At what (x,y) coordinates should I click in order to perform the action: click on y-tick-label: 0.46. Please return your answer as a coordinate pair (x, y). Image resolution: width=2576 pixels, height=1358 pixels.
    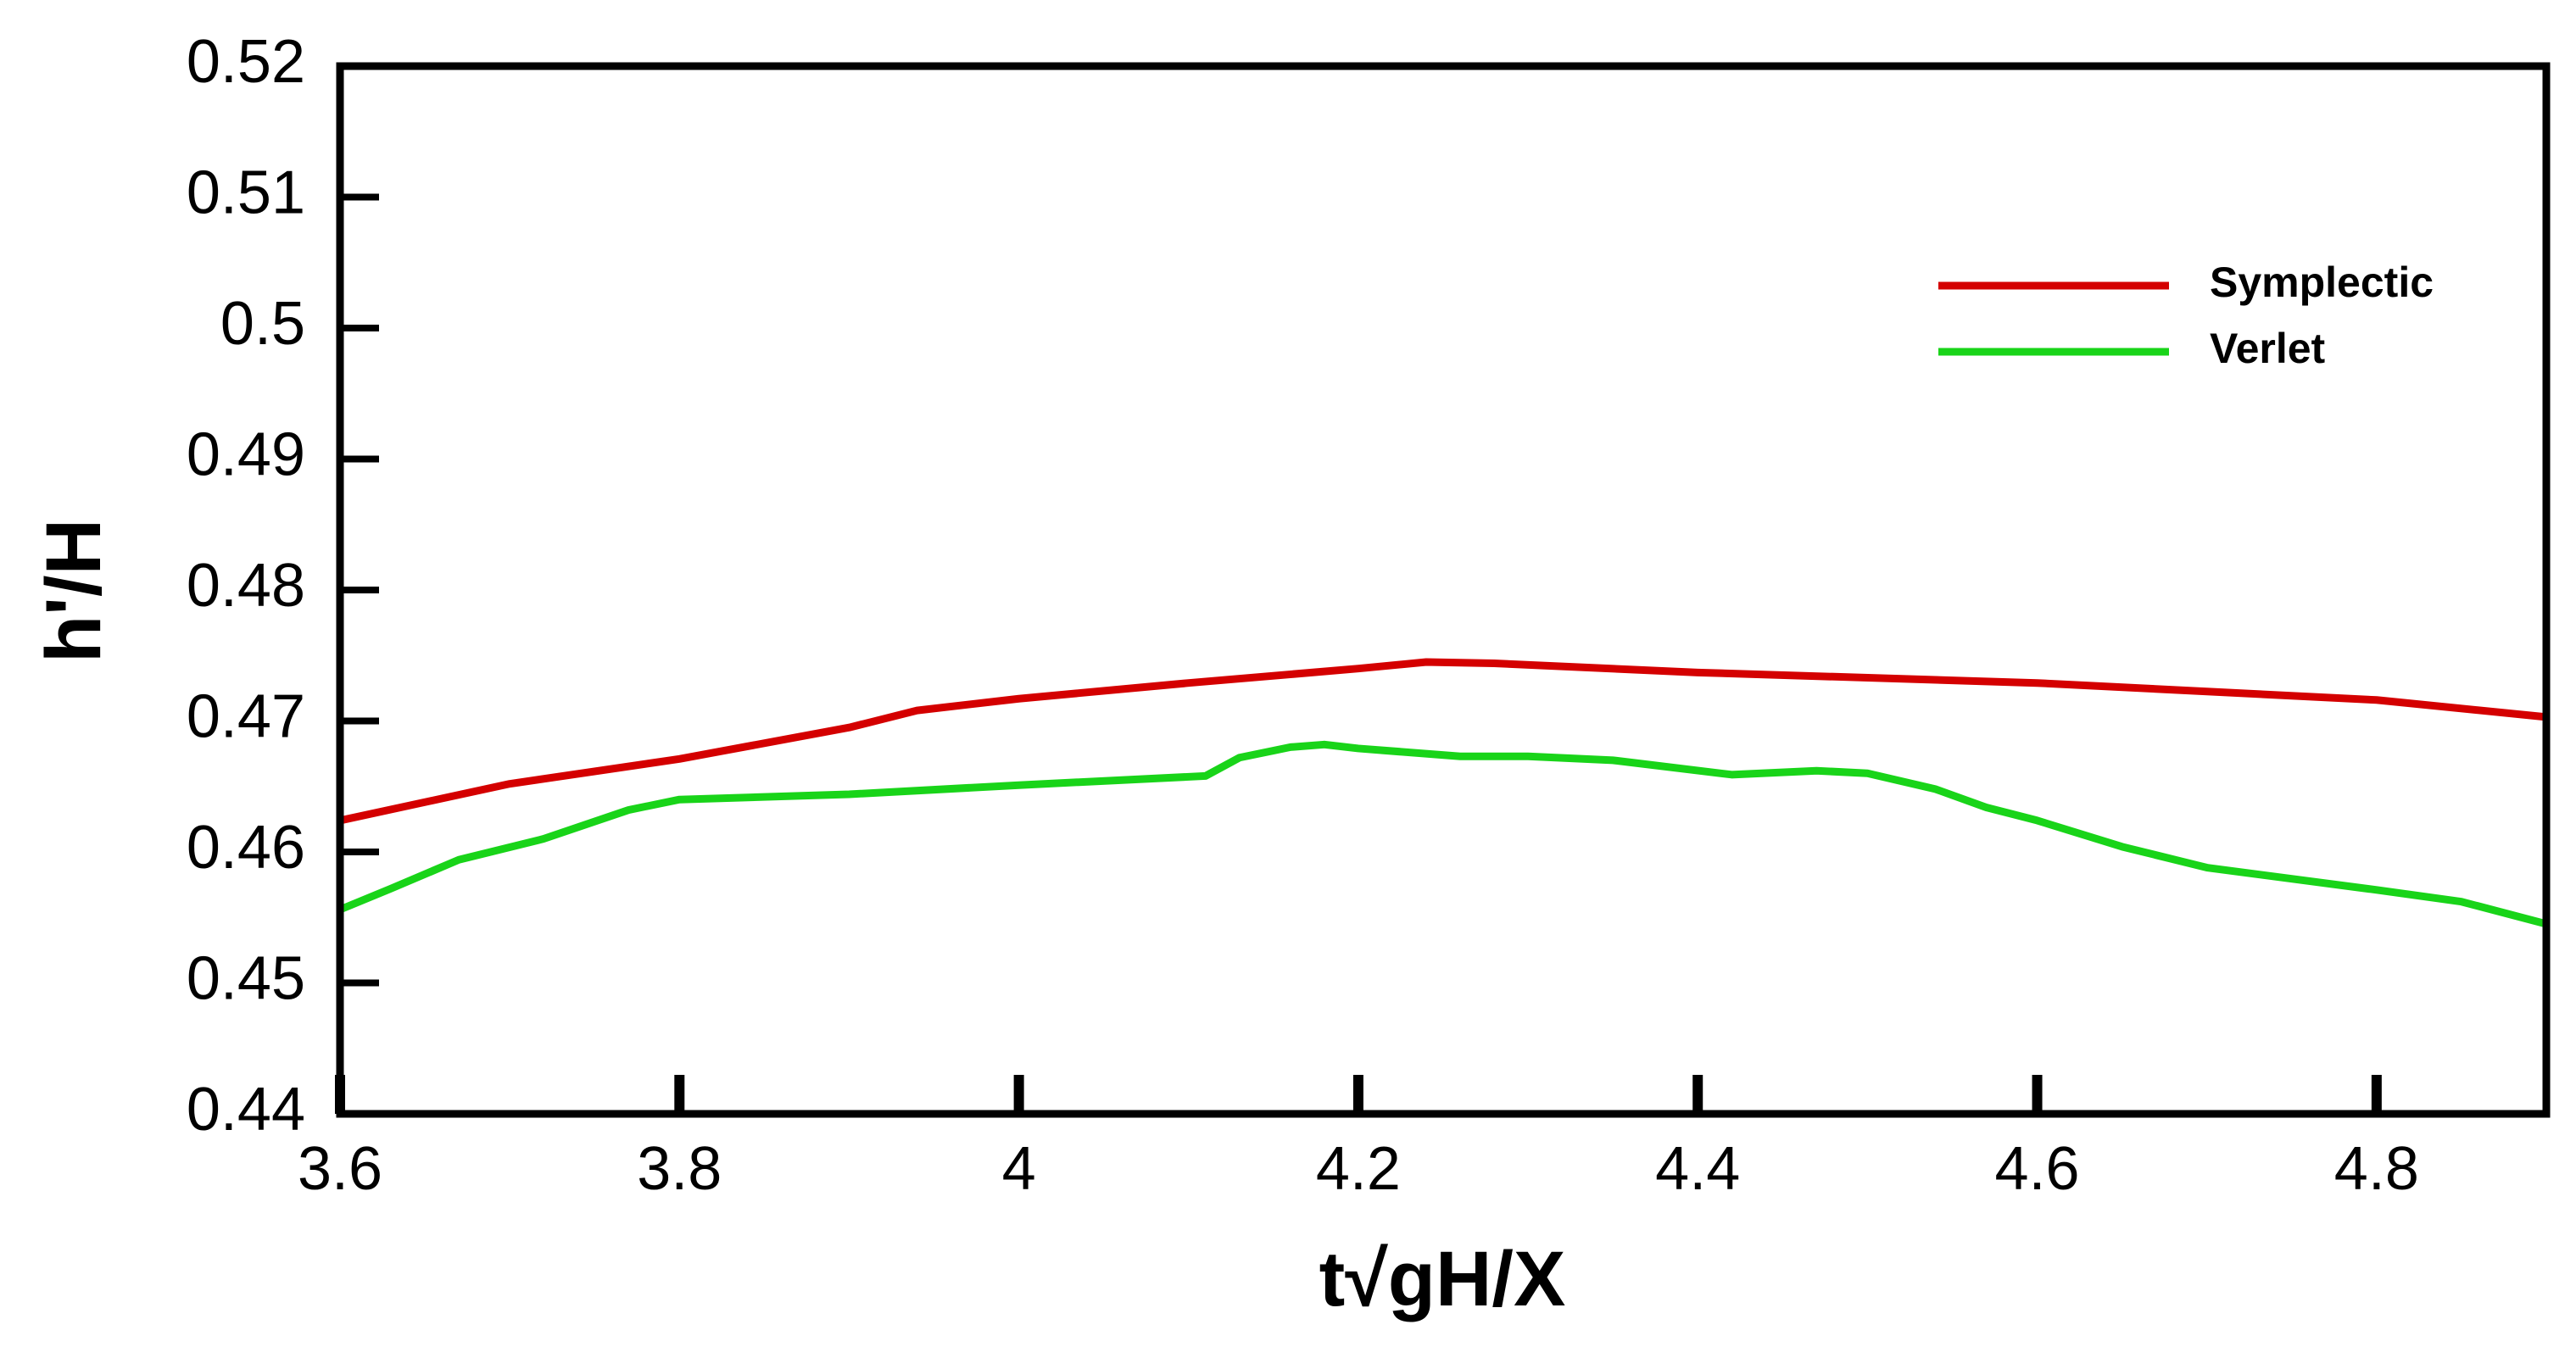
    Looking at the image, I should click on (246, 848).